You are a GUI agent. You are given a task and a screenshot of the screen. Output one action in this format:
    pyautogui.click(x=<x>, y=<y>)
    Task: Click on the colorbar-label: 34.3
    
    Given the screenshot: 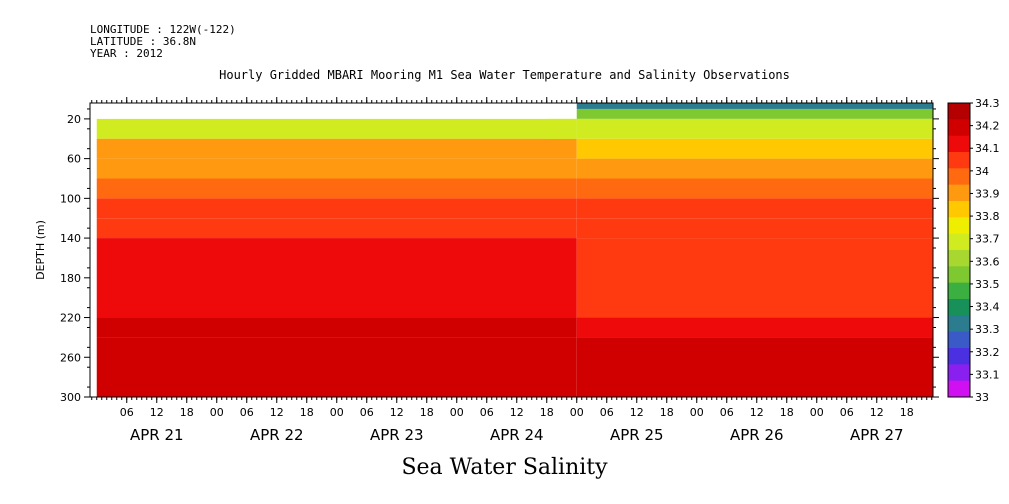 What is the action you would take?
    pyautogui.click(x=987, y=103)
    